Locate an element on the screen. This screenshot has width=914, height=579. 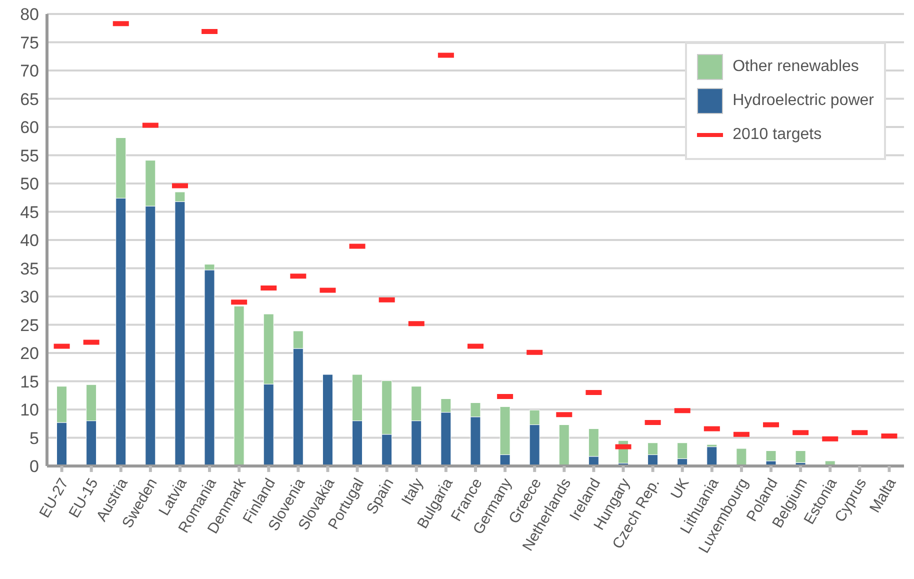
y-tick-label: 15 is located at coordinates (29, 382).